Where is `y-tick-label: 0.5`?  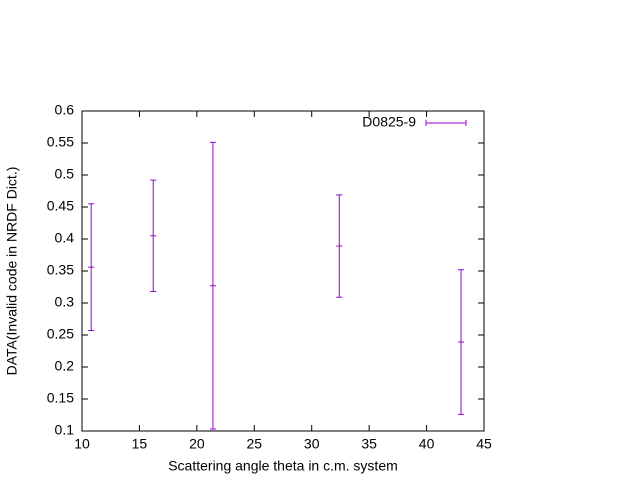
y-tick-label: 0.5 is located at coordinates (65, 174).